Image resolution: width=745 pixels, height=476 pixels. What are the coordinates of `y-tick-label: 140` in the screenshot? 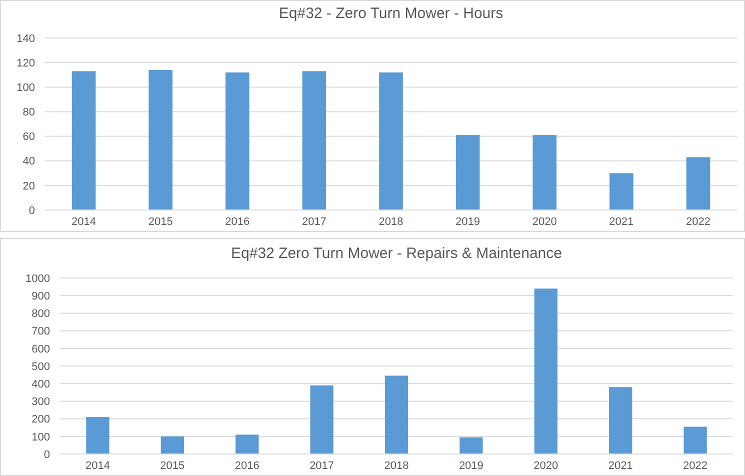 It's located at (25, 38).